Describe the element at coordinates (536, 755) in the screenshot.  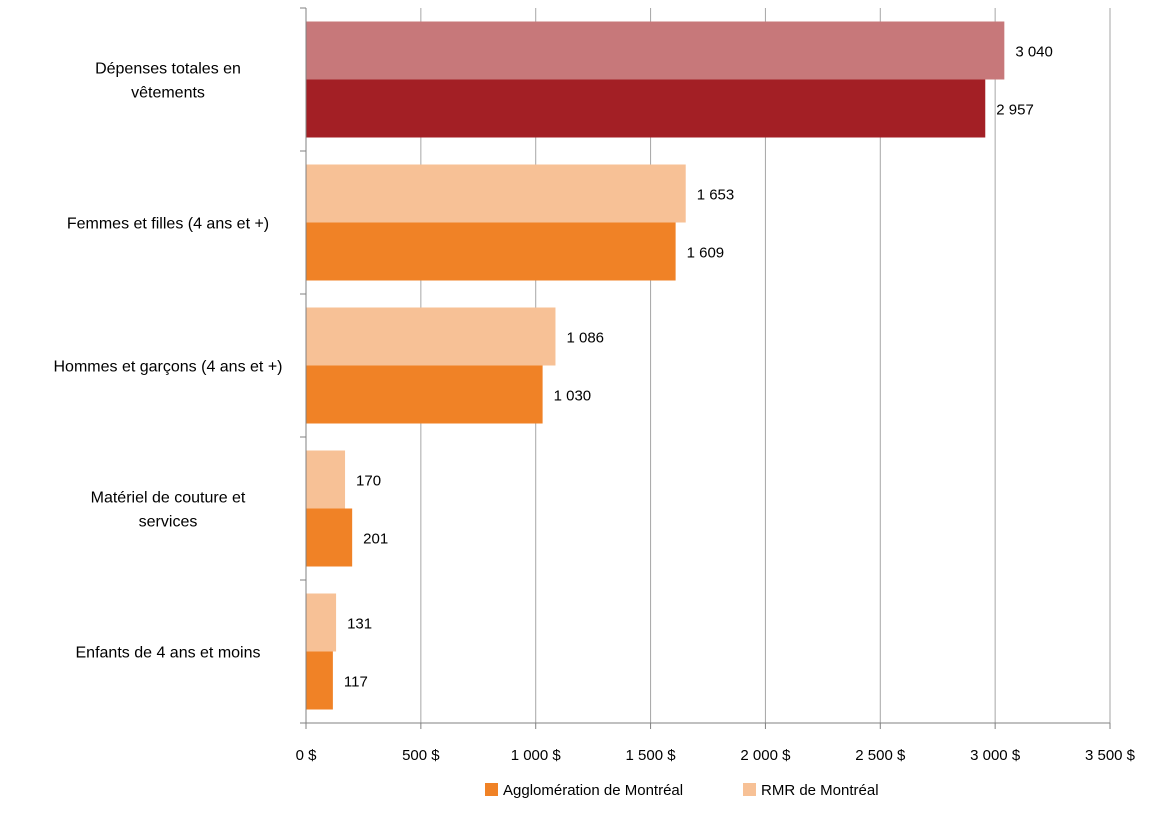
I see `x-tick-label: 1 000 $` at that location.